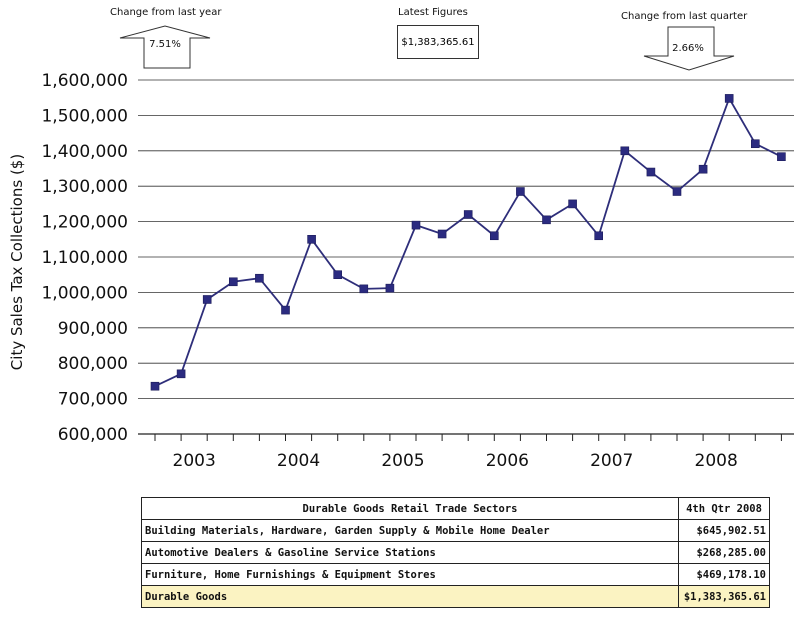 The image size is (794, 617). I want to click on table-header-quarter: 4th Qtr 2008, so click(724, 508).